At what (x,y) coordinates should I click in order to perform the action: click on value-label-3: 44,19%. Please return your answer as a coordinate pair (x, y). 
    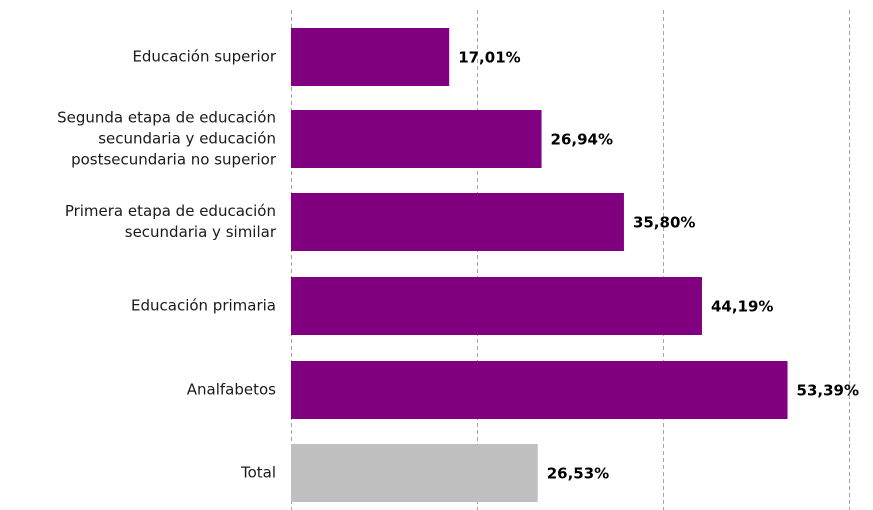
    Looking at the image, I should click on (742, 307).